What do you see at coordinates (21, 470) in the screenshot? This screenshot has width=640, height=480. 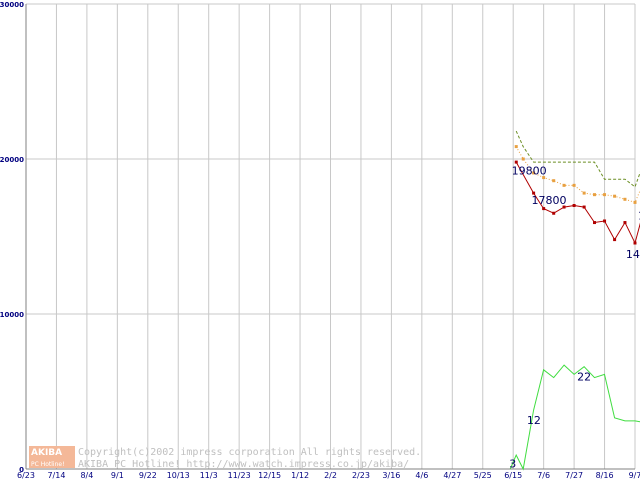 I see `y-tick-label: 0` at bounding box center [21, 470].